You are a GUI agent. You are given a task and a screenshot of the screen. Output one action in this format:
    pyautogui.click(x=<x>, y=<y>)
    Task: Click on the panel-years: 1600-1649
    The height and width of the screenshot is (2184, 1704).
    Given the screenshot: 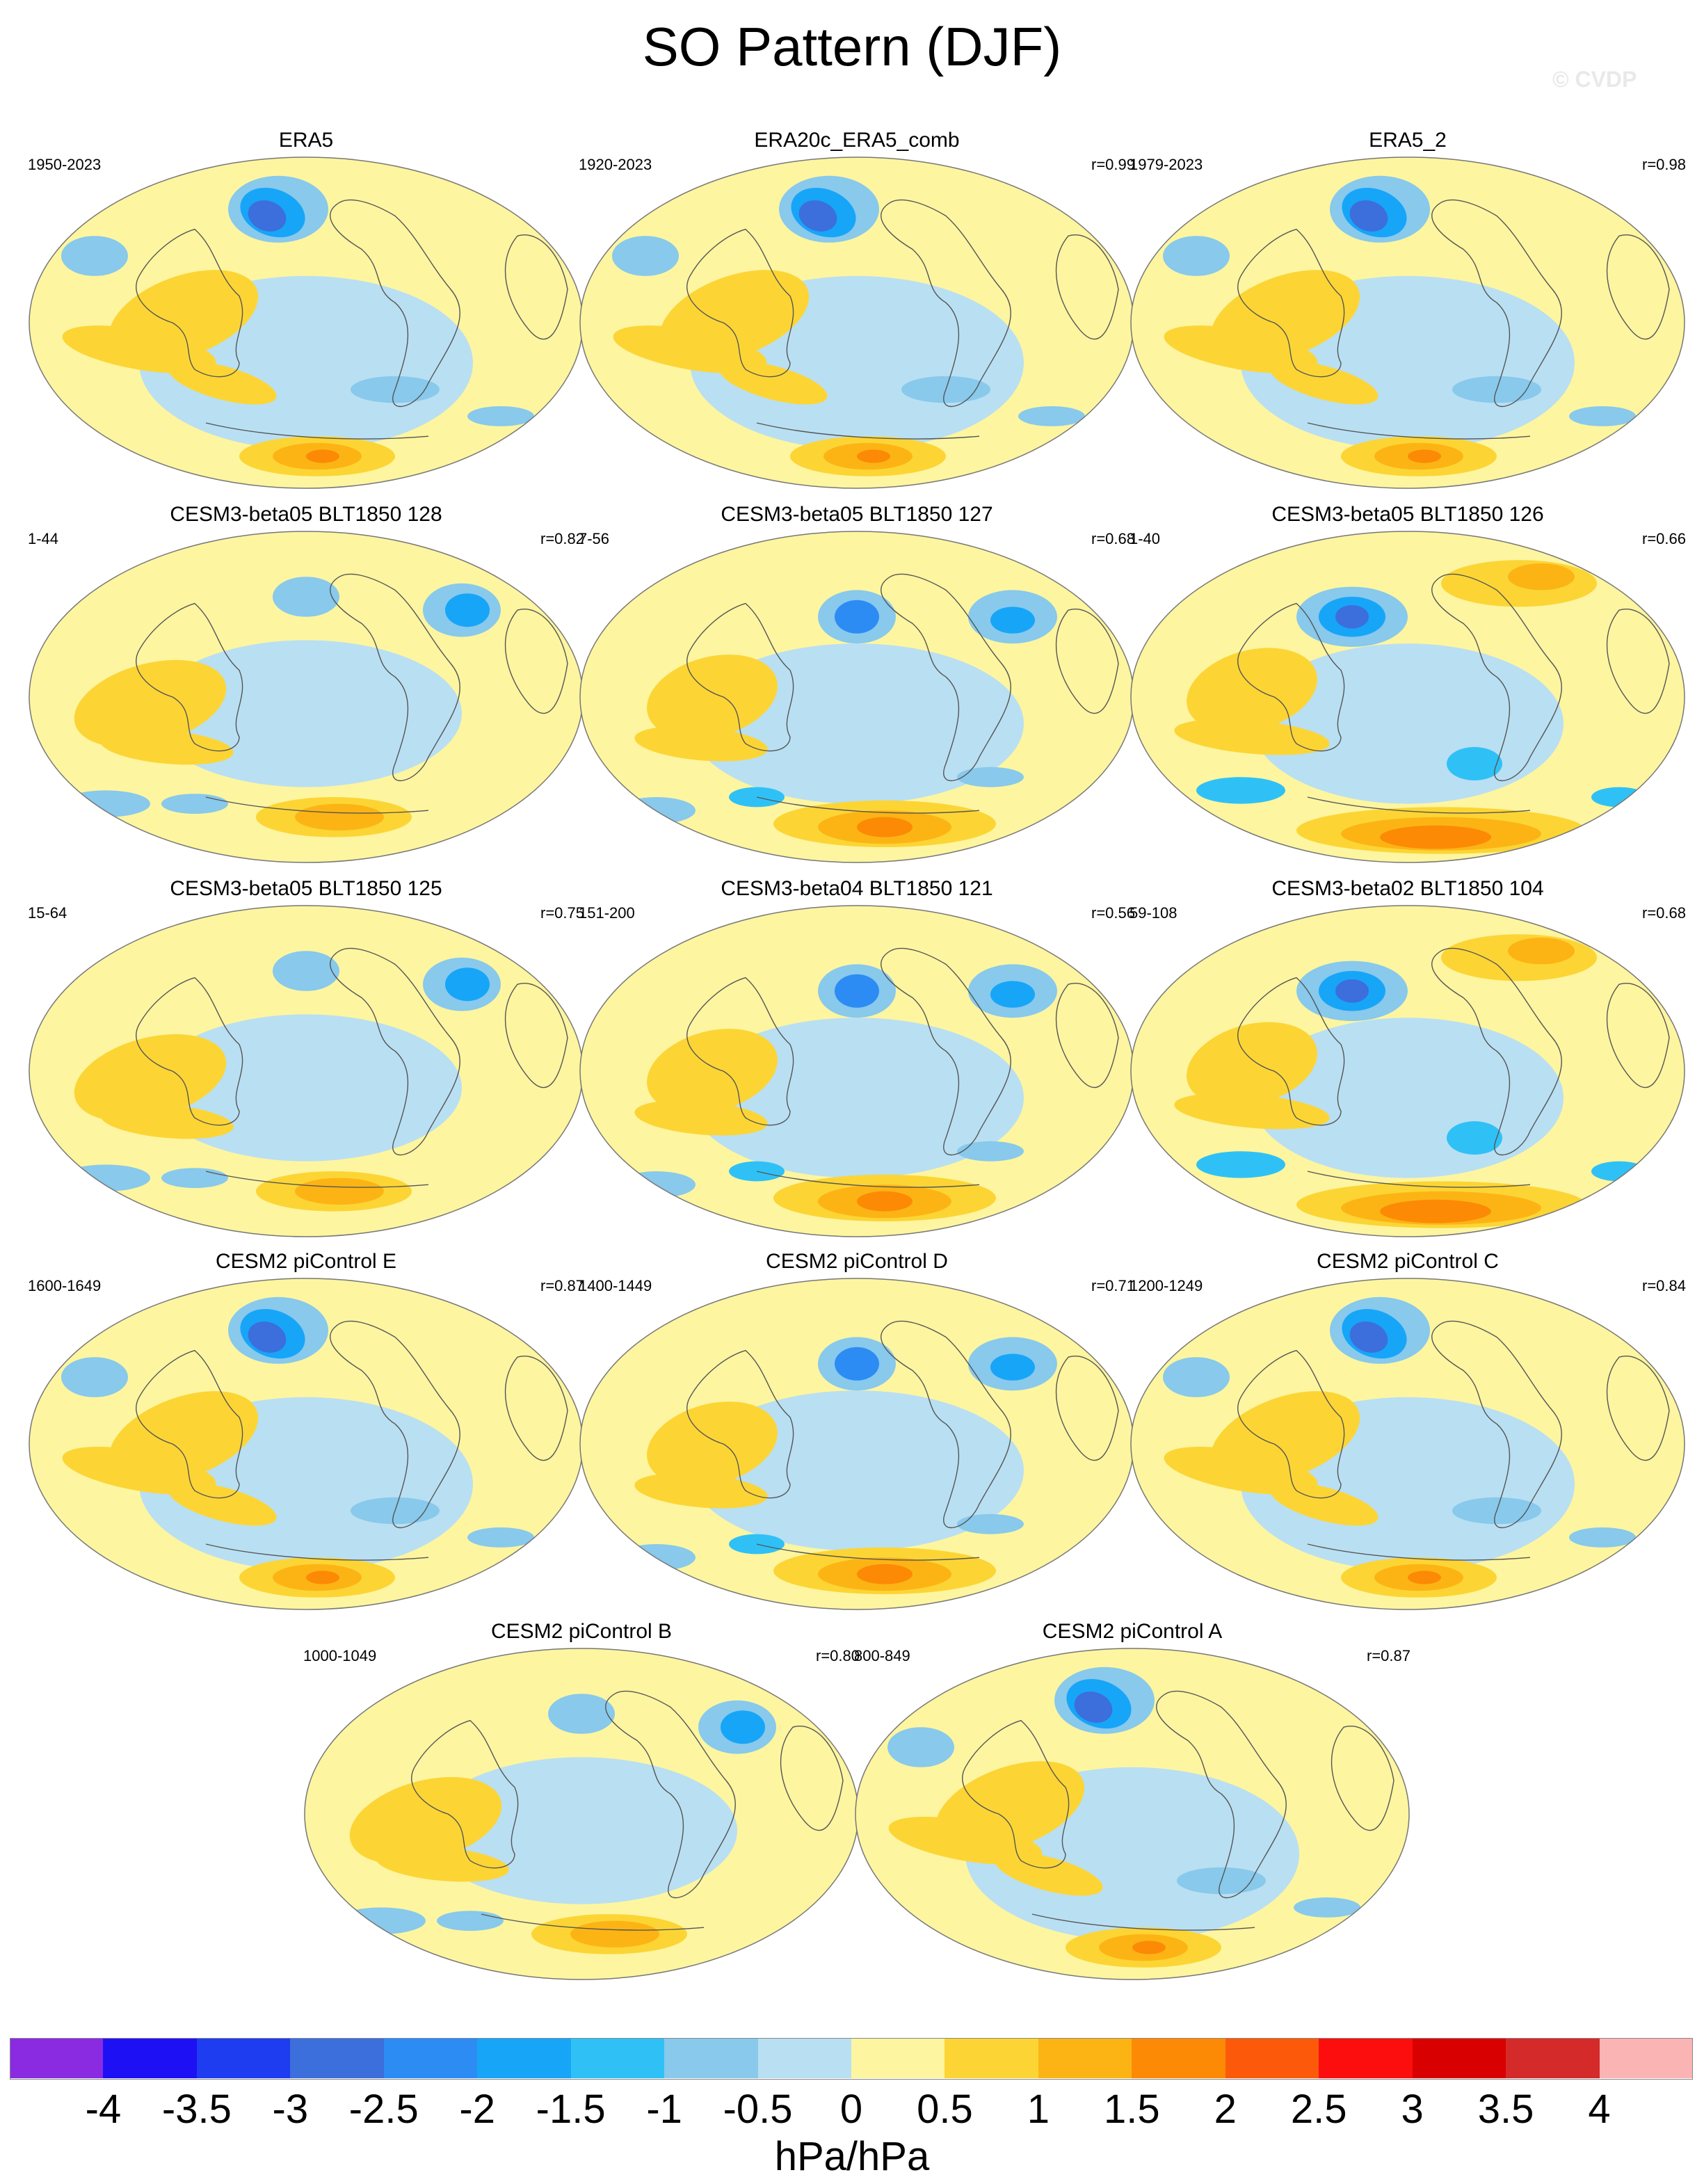 What is the action you would take?
    pyautogui.click(x=65, y=1285)
    